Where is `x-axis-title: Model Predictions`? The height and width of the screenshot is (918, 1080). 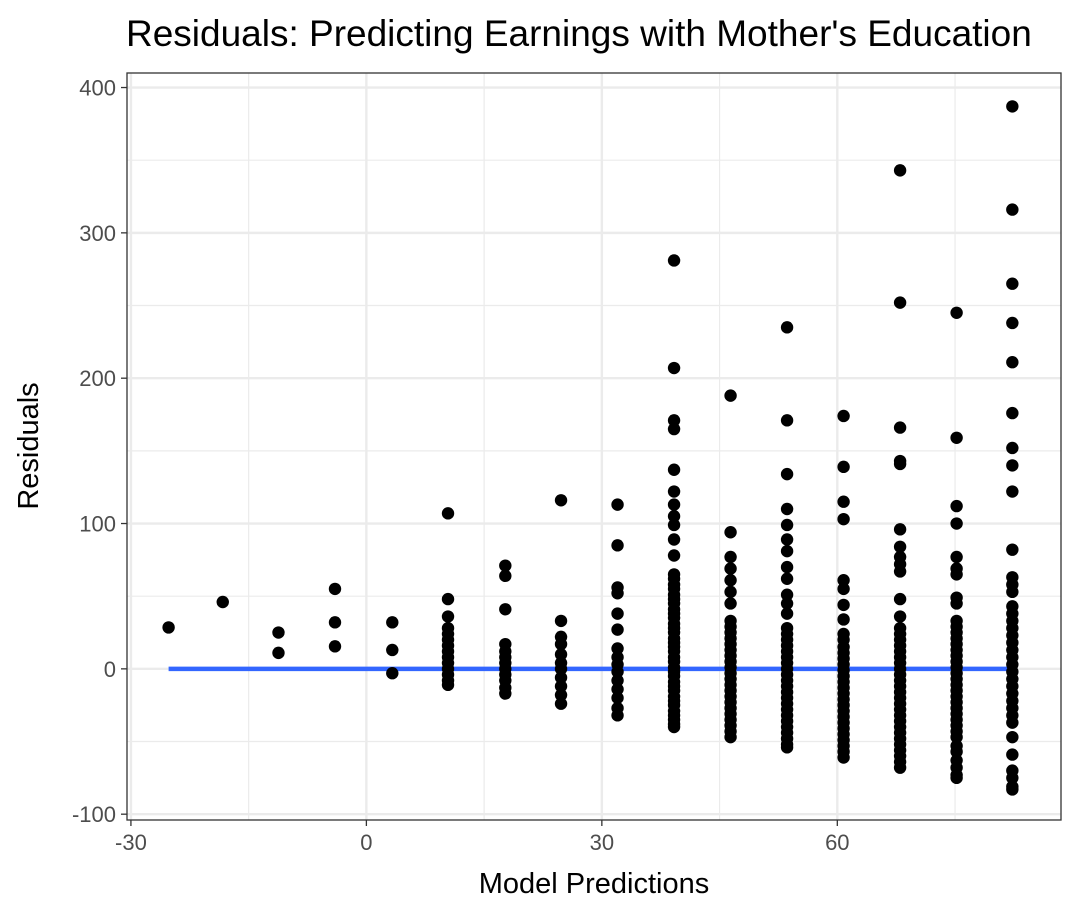
x-axis-title: Model Predictions is located at coordinates (594, 884).